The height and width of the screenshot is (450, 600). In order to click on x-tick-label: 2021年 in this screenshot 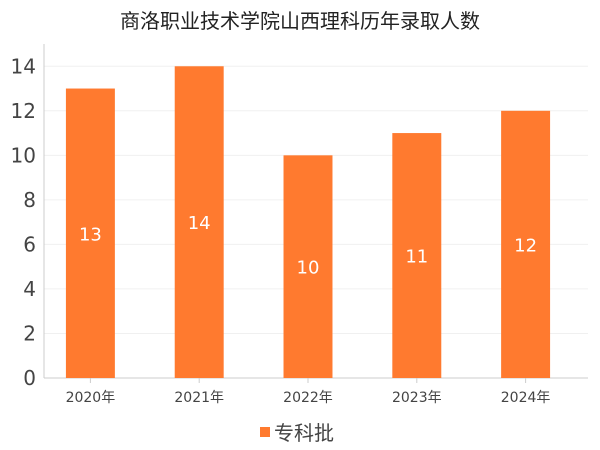, I will do `click(199, 398)`.